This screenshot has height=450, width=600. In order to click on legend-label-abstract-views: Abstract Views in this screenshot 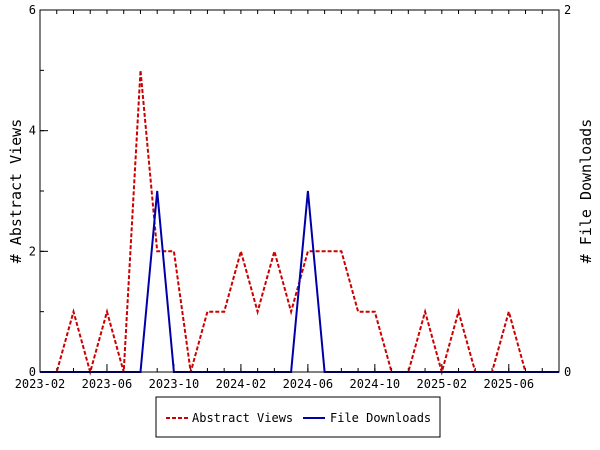, I will do `click(242, 418)`.